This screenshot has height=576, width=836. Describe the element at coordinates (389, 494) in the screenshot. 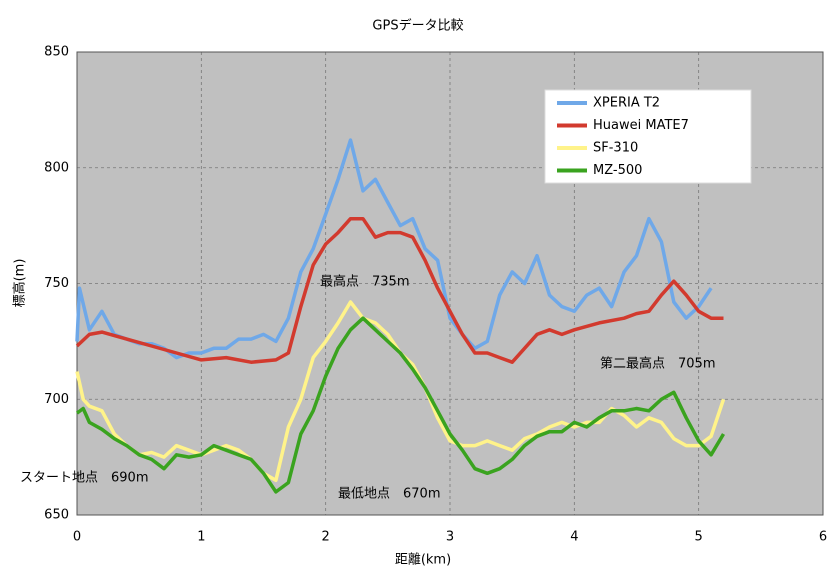

I see `annotation: 最低地点 670m` at that location.